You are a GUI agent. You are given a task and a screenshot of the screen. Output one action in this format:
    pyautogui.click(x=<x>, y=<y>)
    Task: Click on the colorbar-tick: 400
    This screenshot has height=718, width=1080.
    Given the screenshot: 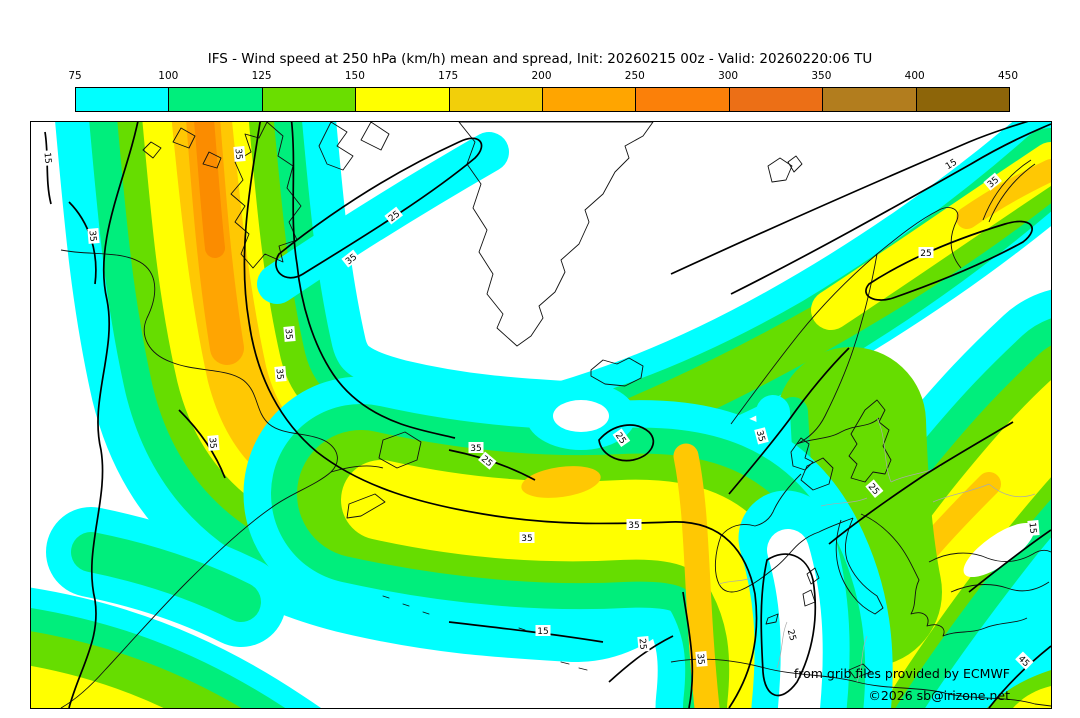 What is the action you would take?
    pyautogui.click(x=914, y=76)
    